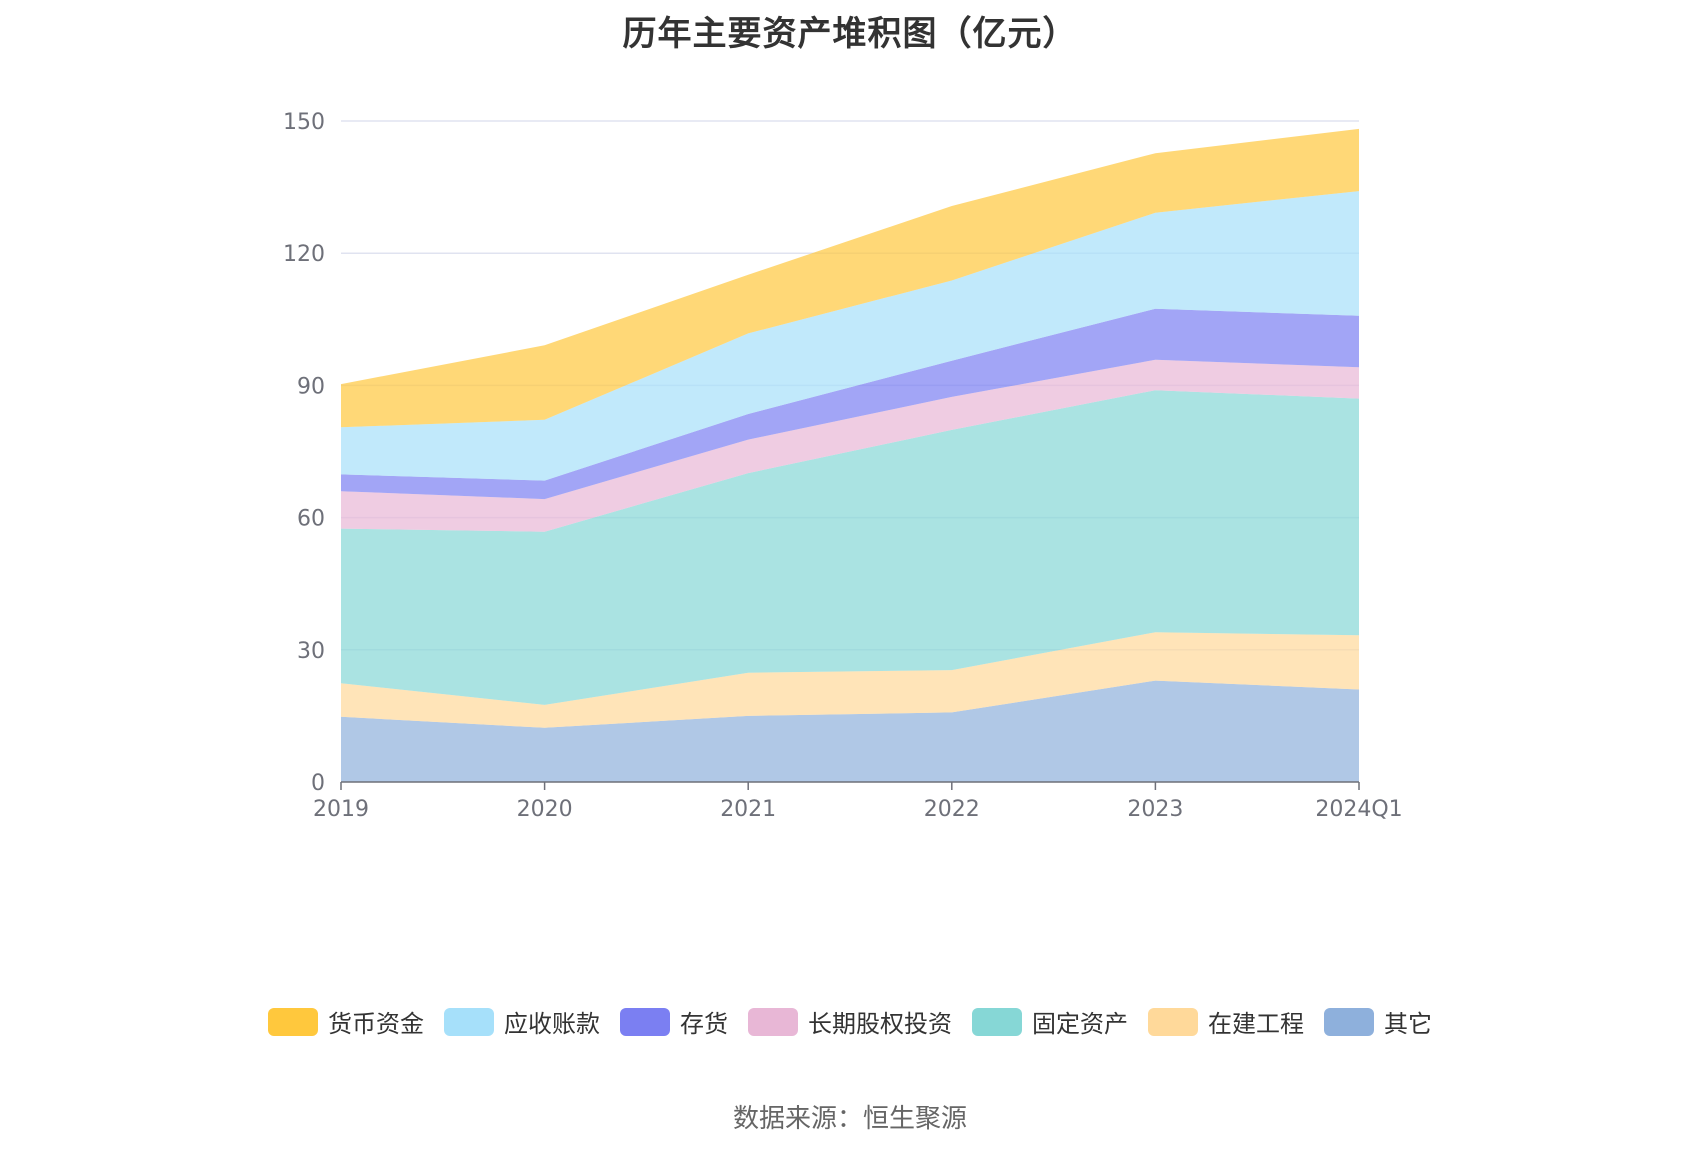 The image size is (1700, 1150). I want to click on legend-item: 应收账款, so click(522, 1021).